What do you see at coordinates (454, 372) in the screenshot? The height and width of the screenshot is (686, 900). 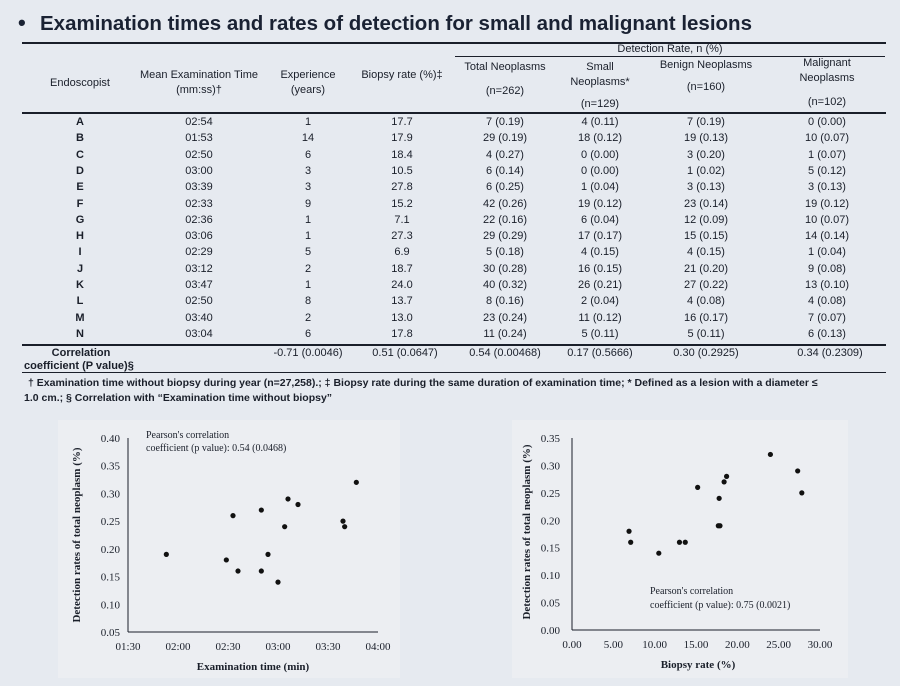 I see `footnote-rule` at bounding box center [454, 372].